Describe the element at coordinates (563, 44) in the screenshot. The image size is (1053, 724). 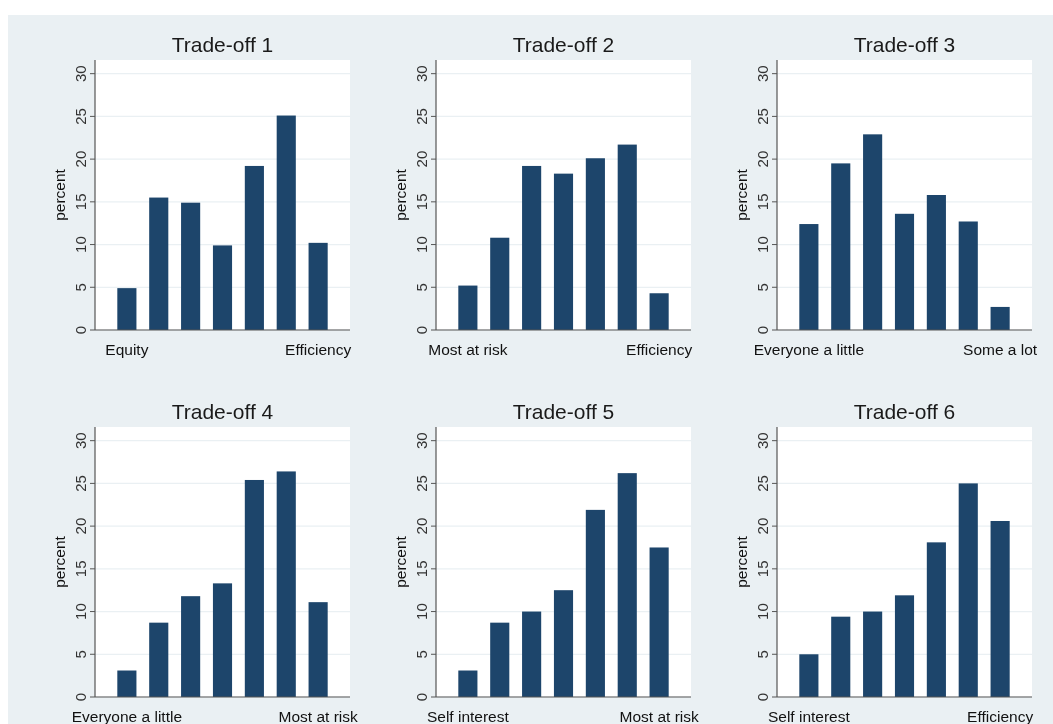
I see `chart-title: Trade-off 2` at that location.